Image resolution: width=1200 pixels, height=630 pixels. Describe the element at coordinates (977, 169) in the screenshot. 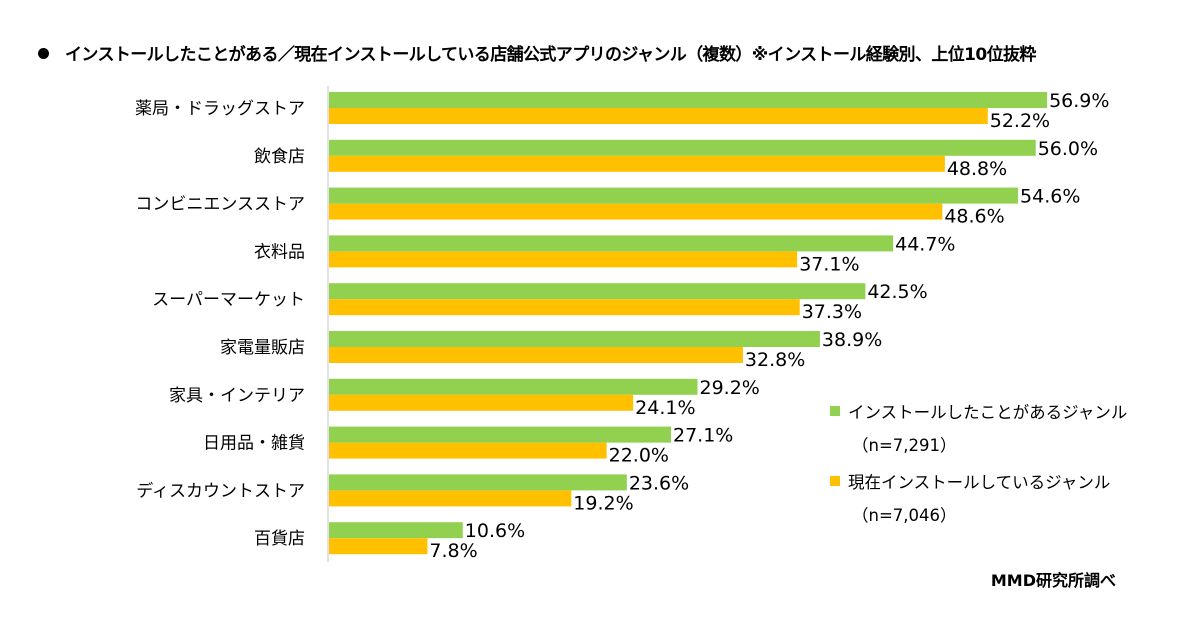

I see `value-label: 48.8%` at that location.